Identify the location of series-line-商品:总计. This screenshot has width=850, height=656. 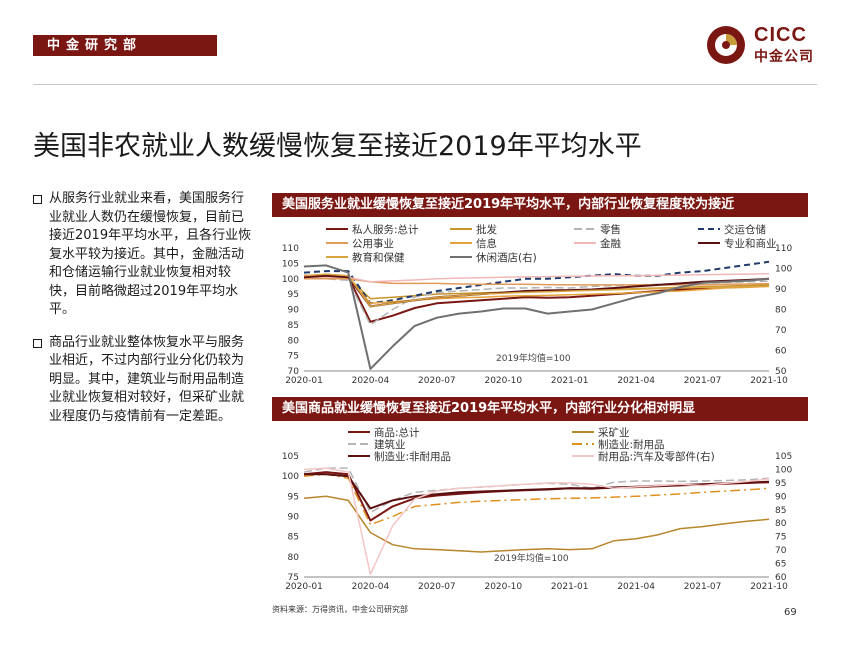
(536, 496).